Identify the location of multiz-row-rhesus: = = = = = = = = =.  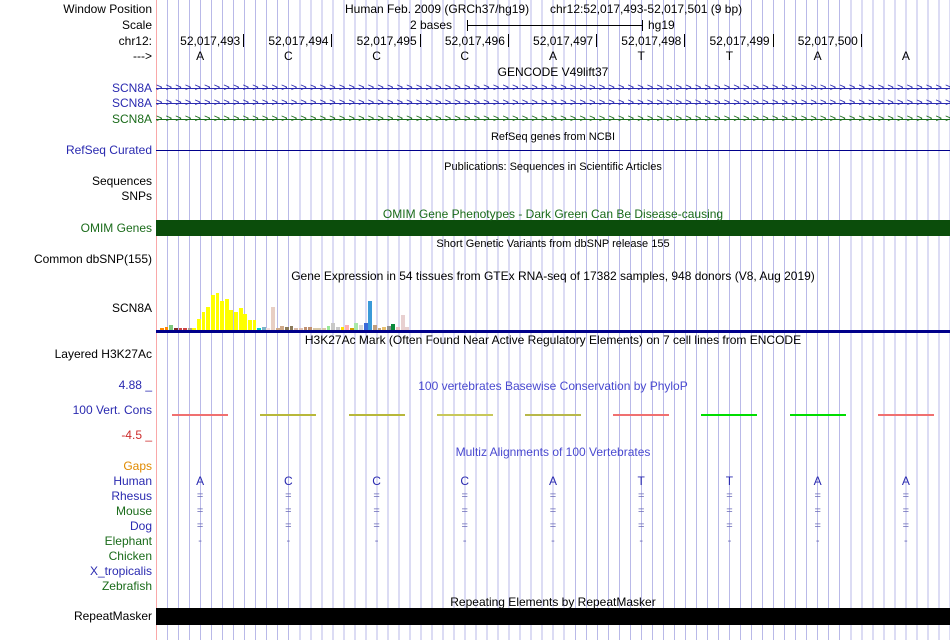
(553, 496).